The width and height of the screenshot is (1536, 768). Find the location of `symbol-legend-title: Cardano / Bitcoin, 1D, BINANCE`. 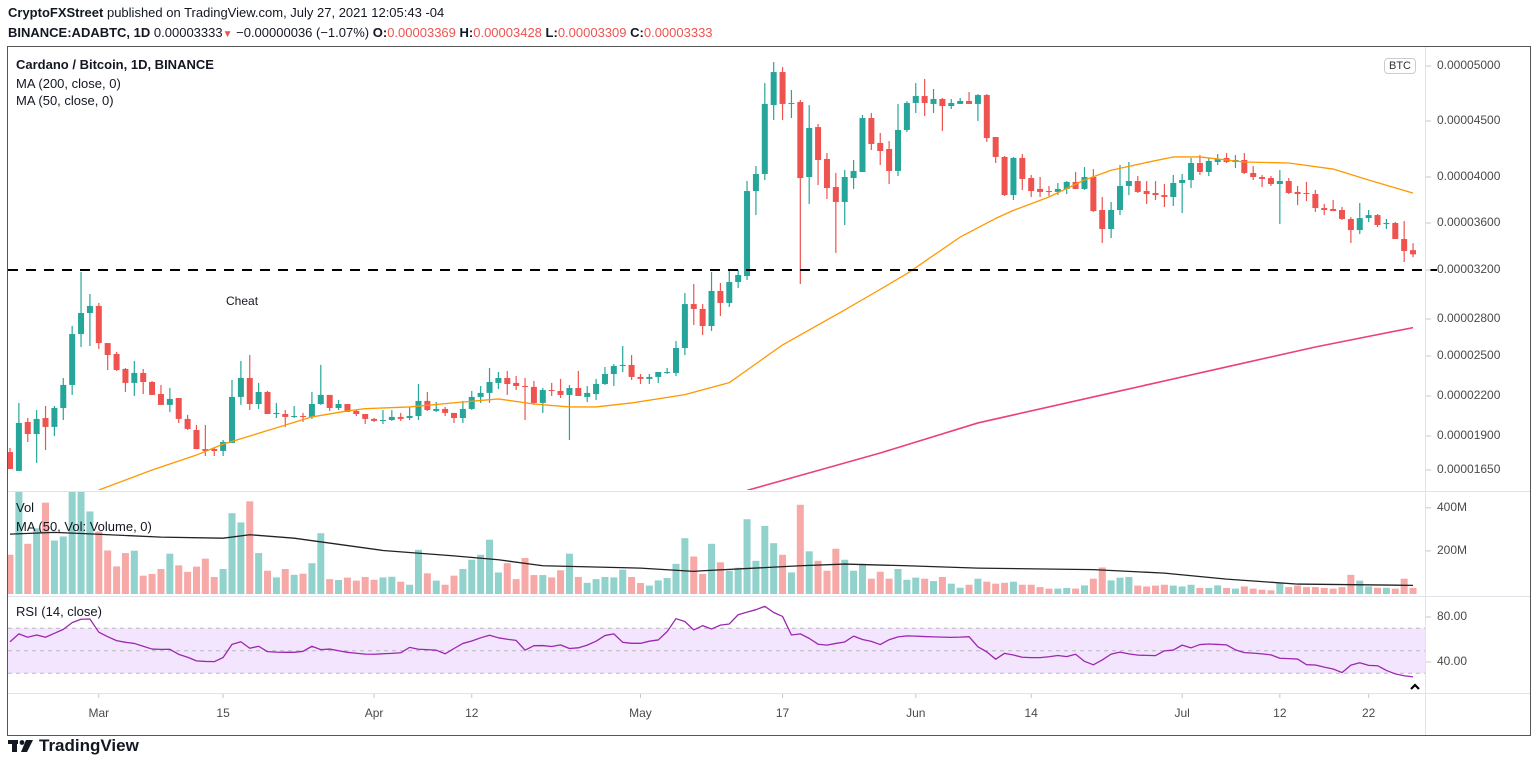

symbol-legend-title: Cardano / Bitcoin, 1D, BINANCE is located at coordinates (115, 64).